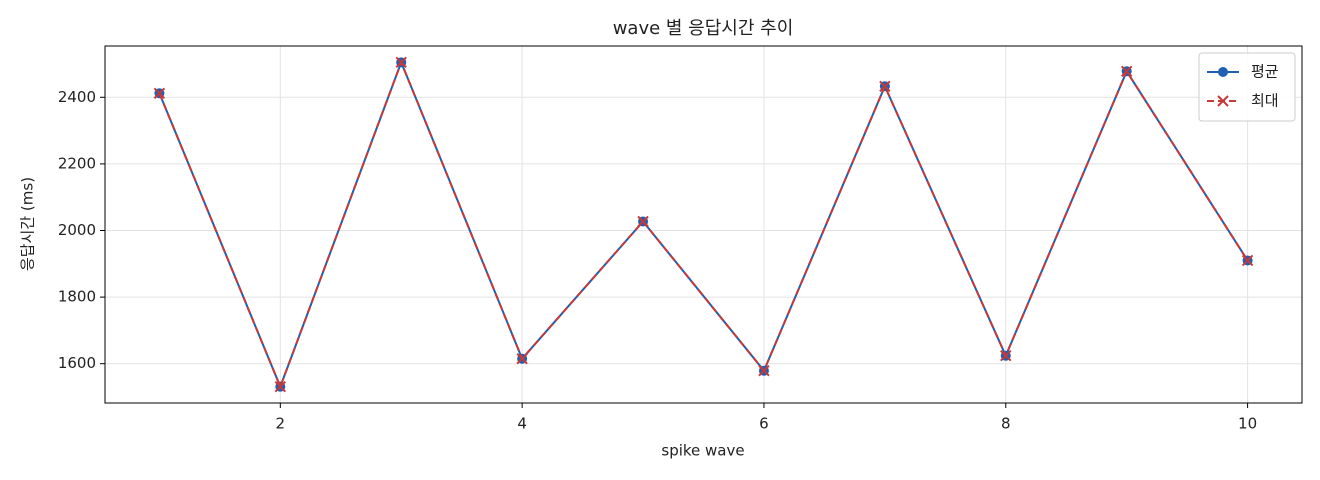  I want to click on x-tick-label: 10, so click(1247, 424).